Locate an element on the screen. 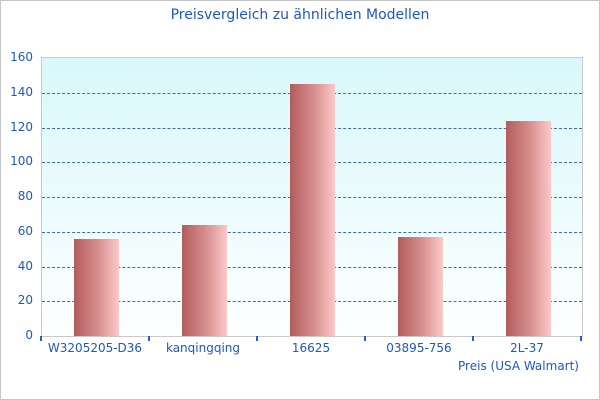  y-tick-label: 20 is located at coordinates (25, 300).